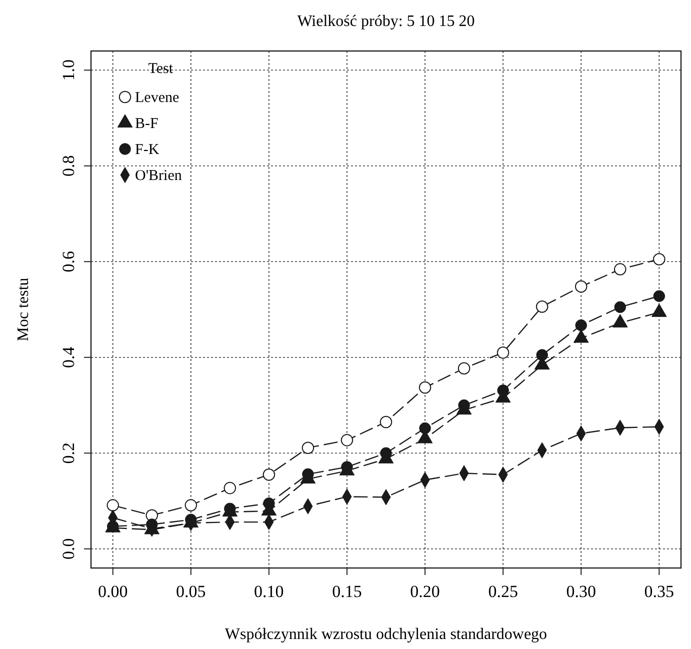  I want to click on x-tick-label: 0.15, so click(347, 591).